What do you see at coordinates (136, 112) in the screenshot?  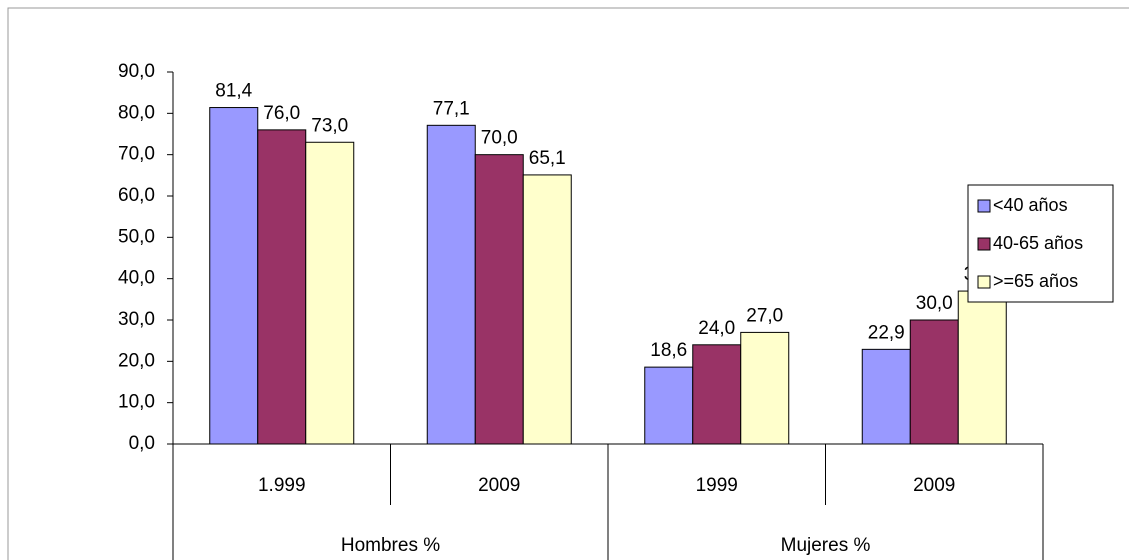 I see `y-tick-label: 80,0` at bounding box center [136, 112].